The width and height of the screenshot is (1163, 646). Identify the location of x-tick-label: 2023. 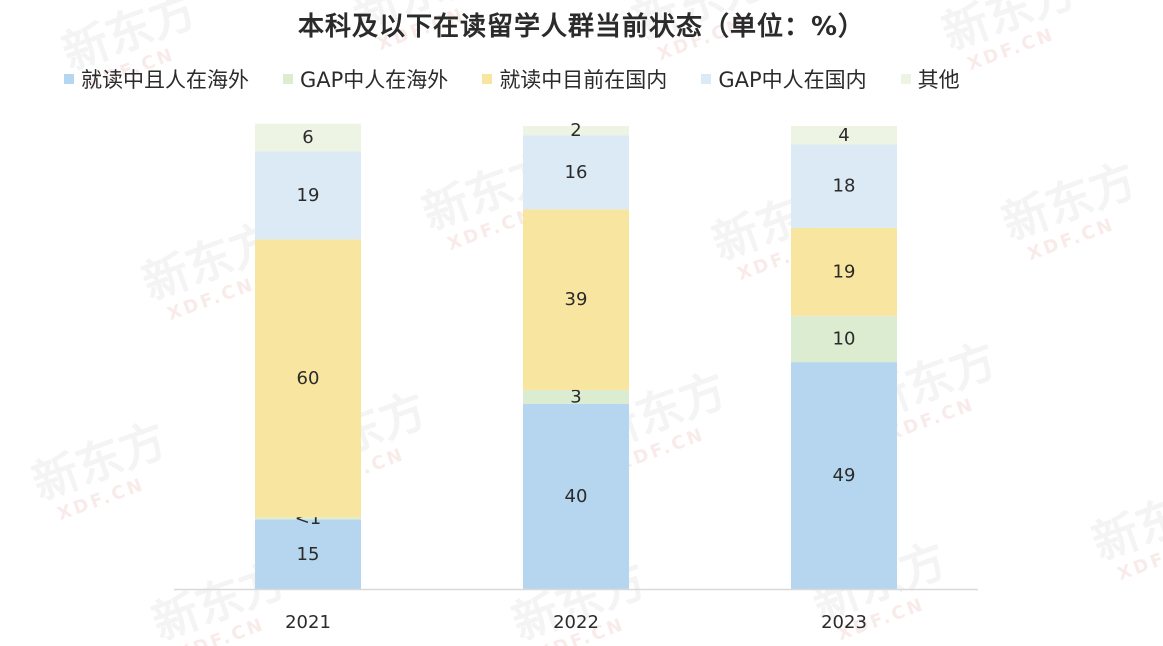
(844, 622).